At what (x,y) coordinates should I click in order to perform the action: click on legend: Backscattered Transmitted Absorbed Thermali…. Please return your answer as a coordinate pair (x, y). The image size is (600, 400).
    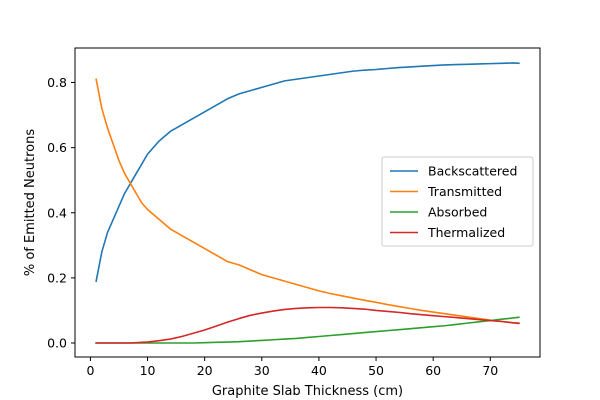
    Looking at the image, I should click on (457, 201).